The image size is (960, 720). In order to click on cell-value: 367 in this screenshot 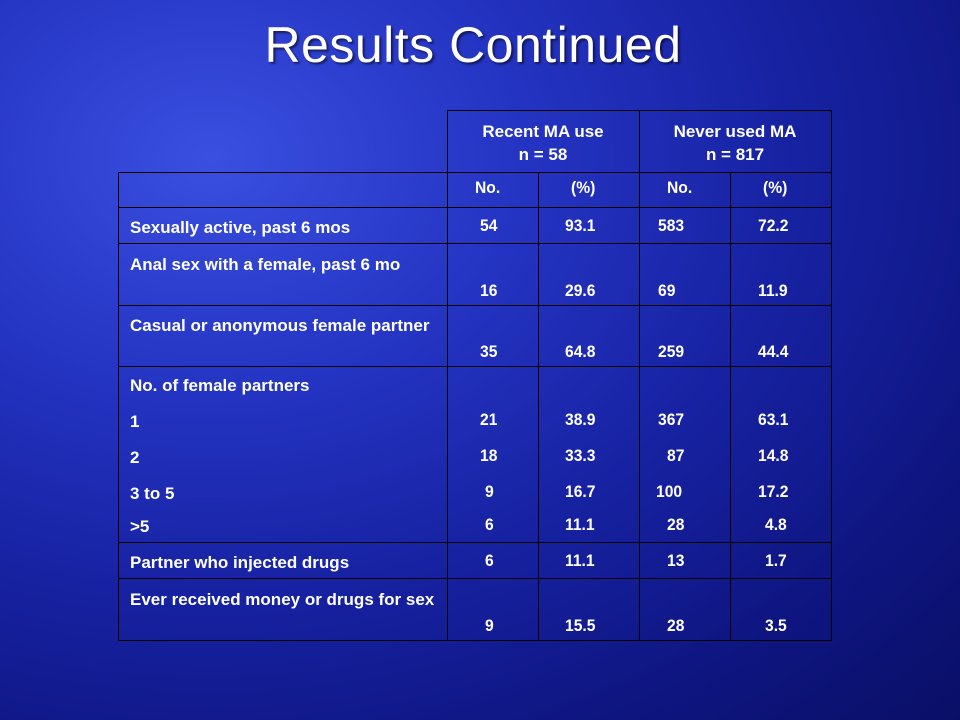, I will do `click(671, 419)`.